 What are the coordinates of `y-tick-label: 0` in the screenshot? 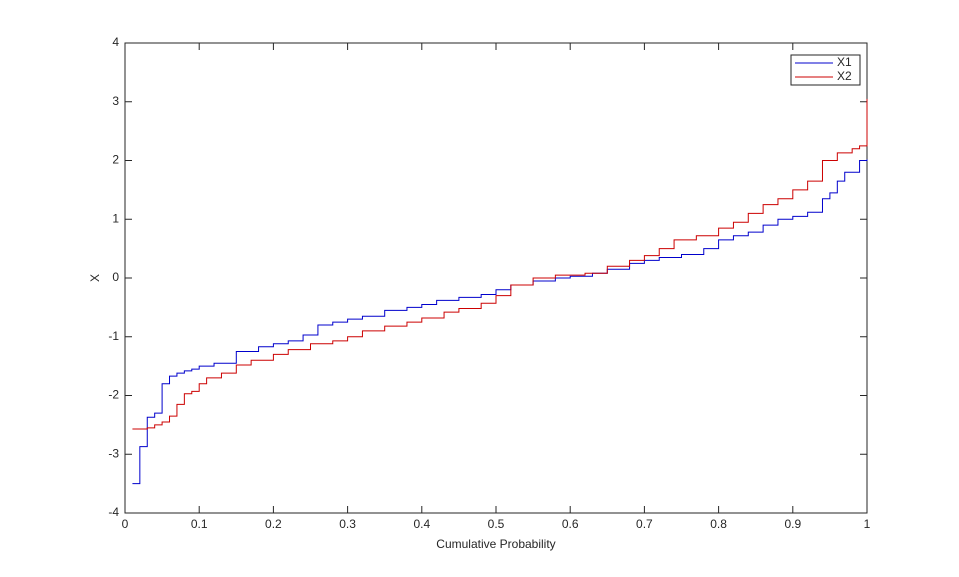 It's located at (115, 277).